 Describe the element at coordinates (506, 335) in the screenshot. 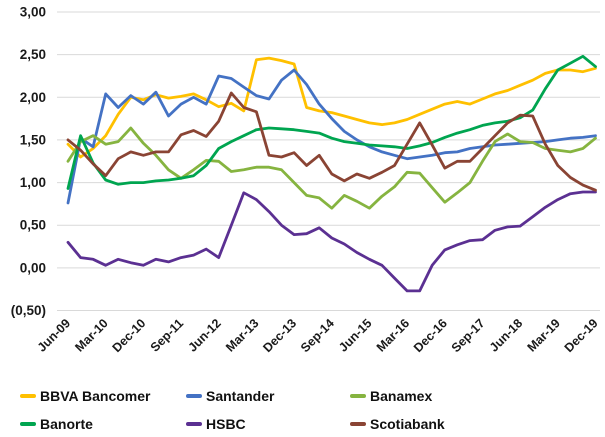

I see `x-tick-label: Jun-18` at that location.